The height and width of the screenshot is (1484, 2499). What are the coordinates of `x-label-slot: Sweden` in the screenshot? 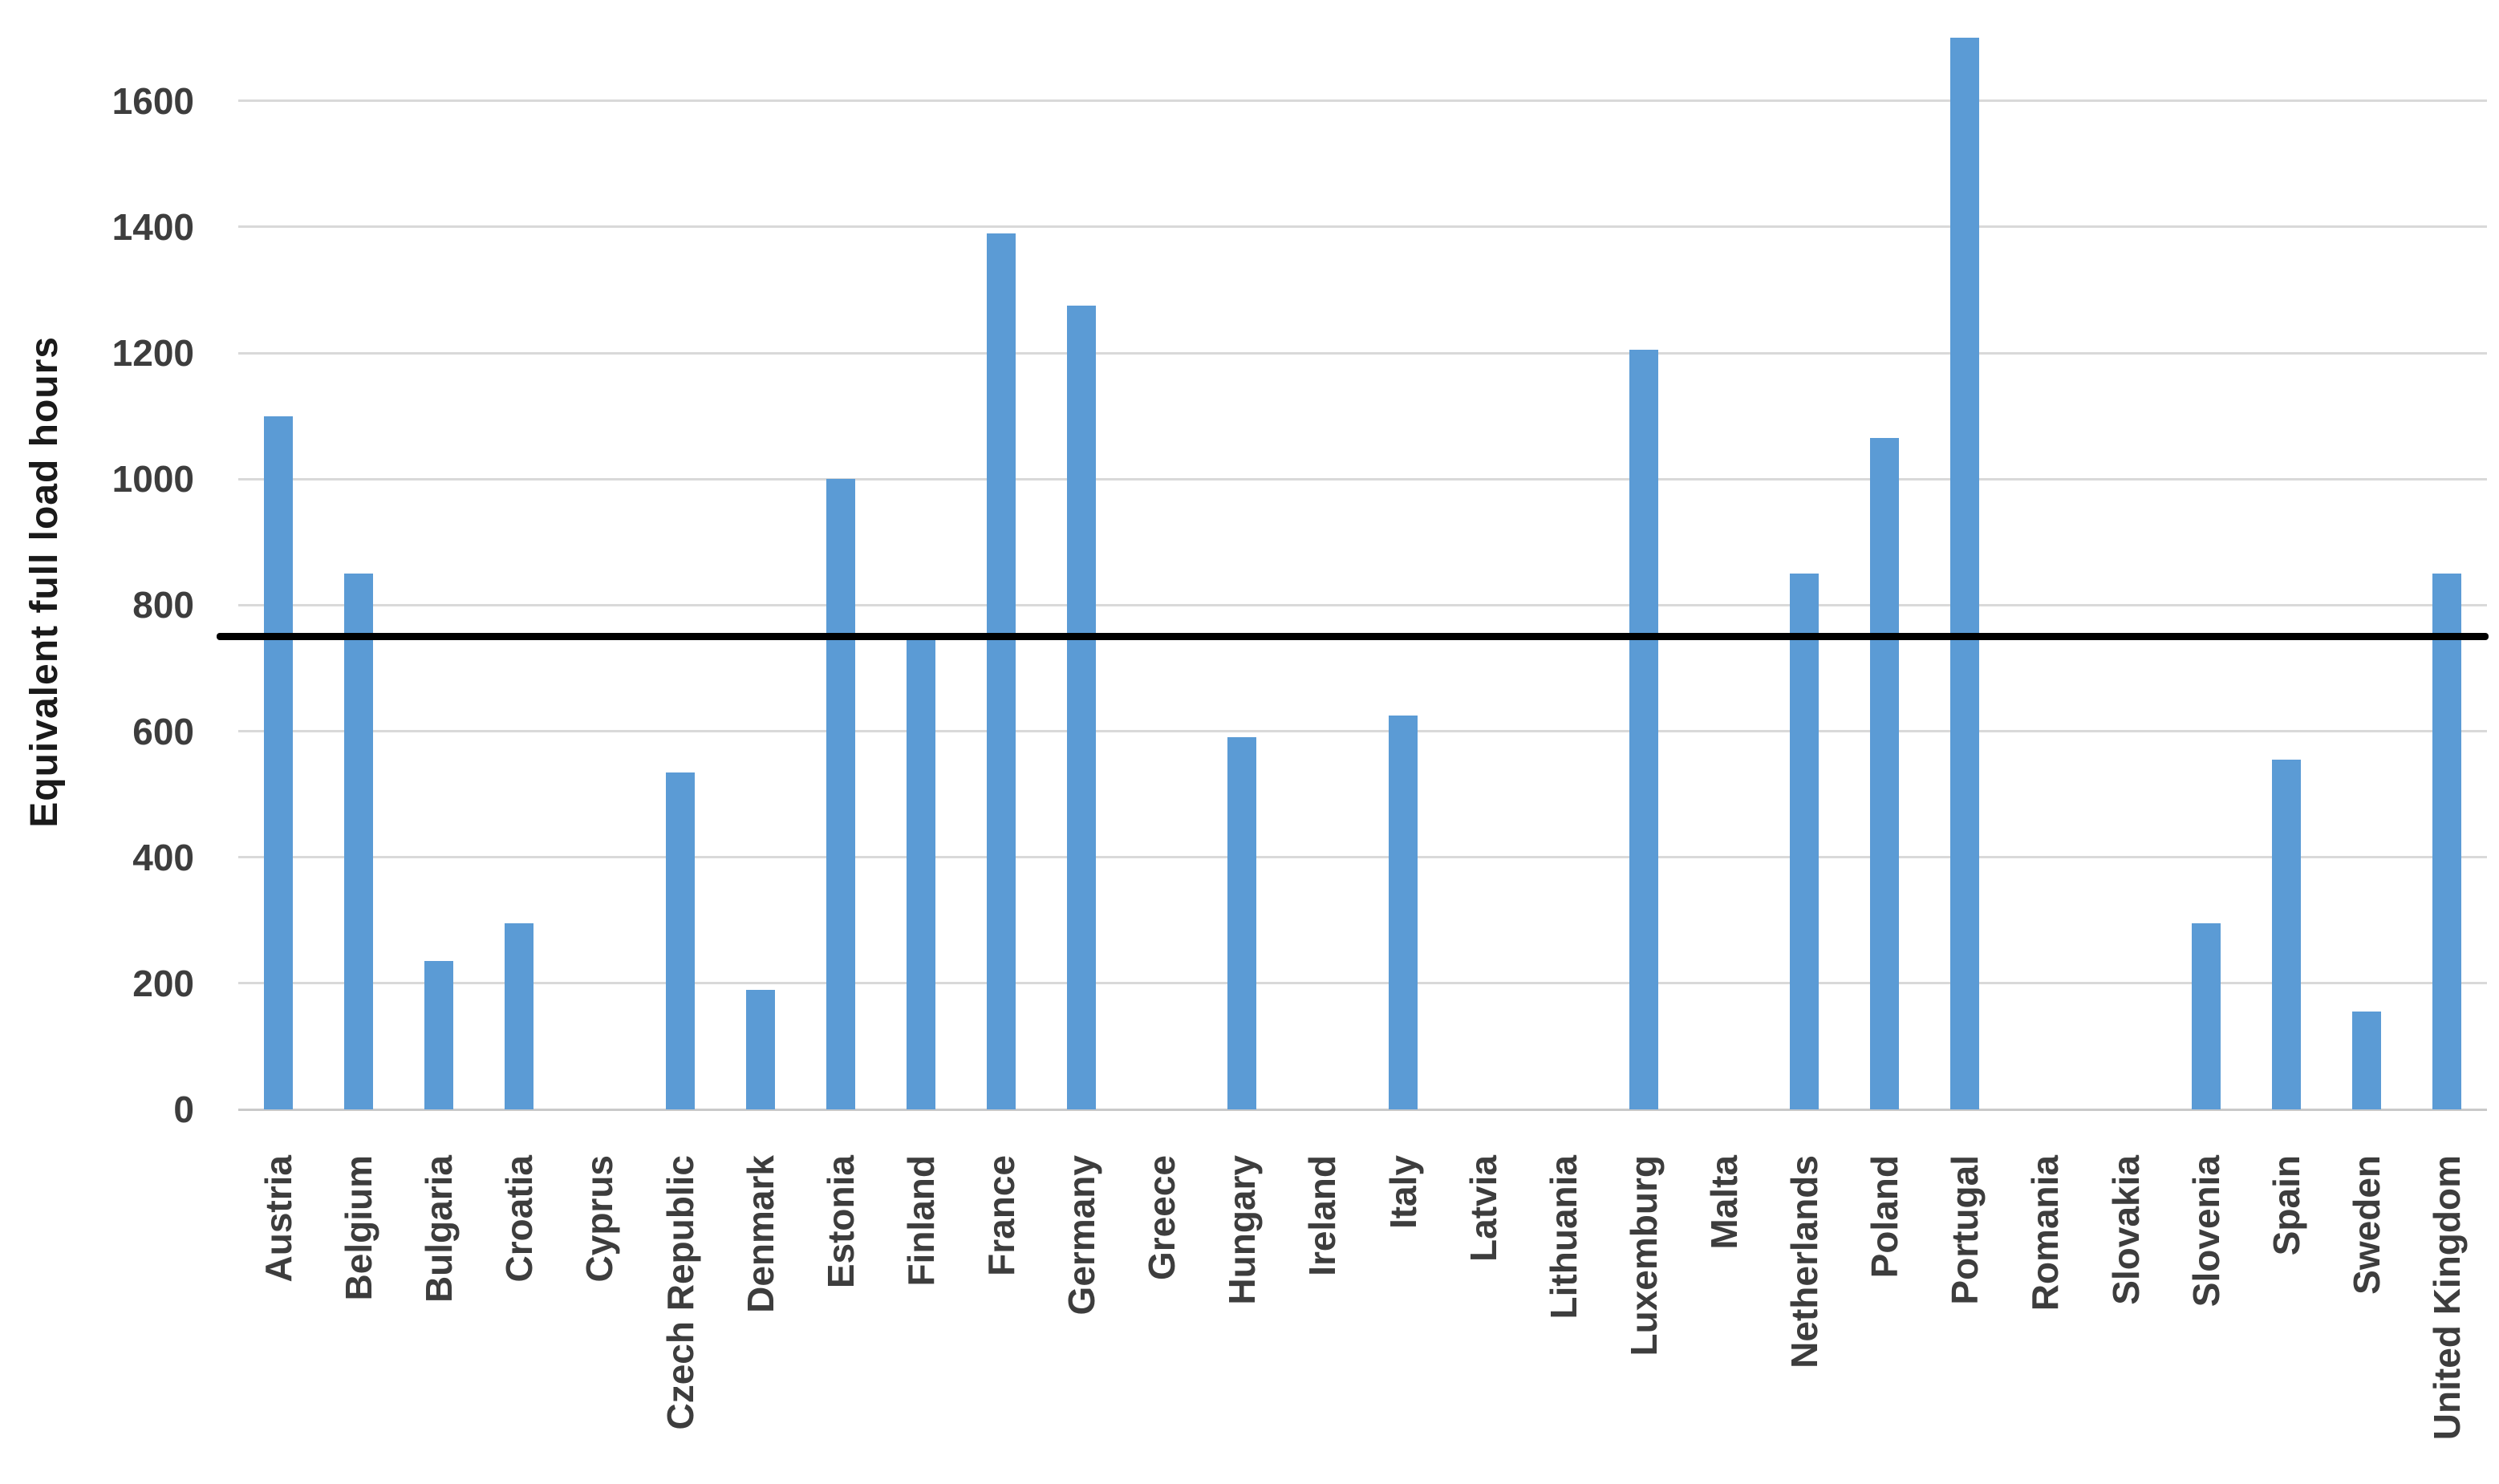 It's located at (2367, 1315).